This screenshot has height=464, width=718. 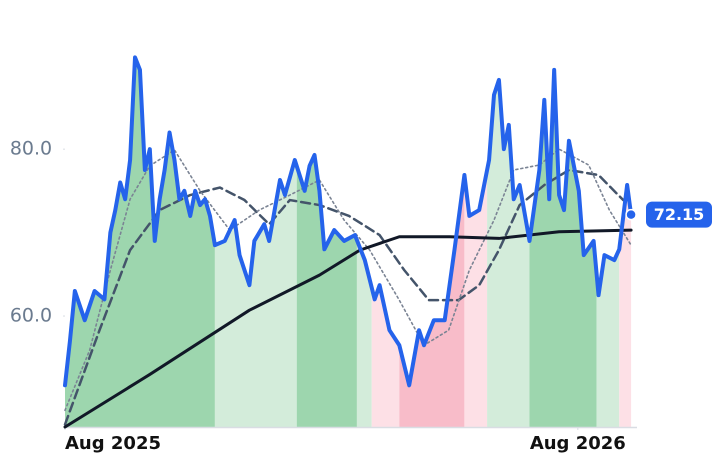 I want to click on y-tick-label: 80.0, so click(x=31, y=149).